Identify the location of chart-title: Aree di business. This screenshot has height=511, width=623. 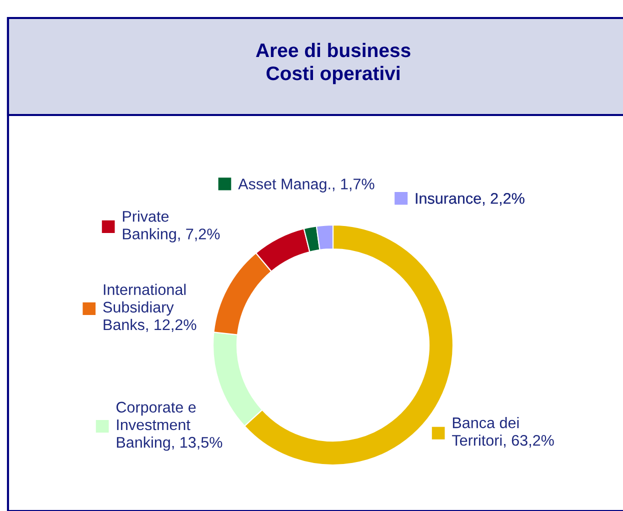
(333, 50).